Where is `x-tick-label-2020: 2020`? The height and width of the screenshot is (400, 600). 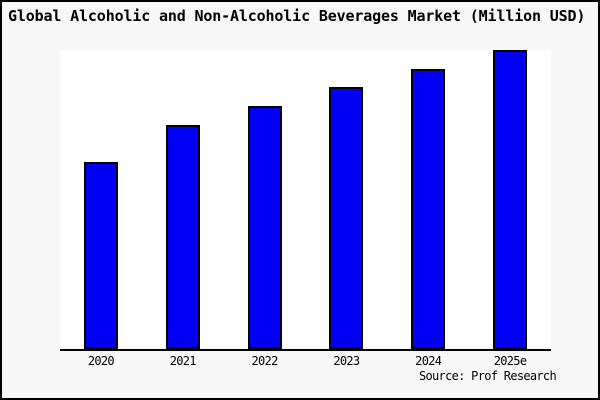 x-tick-label-2020: 2020 is located at coordinates (101, 361).